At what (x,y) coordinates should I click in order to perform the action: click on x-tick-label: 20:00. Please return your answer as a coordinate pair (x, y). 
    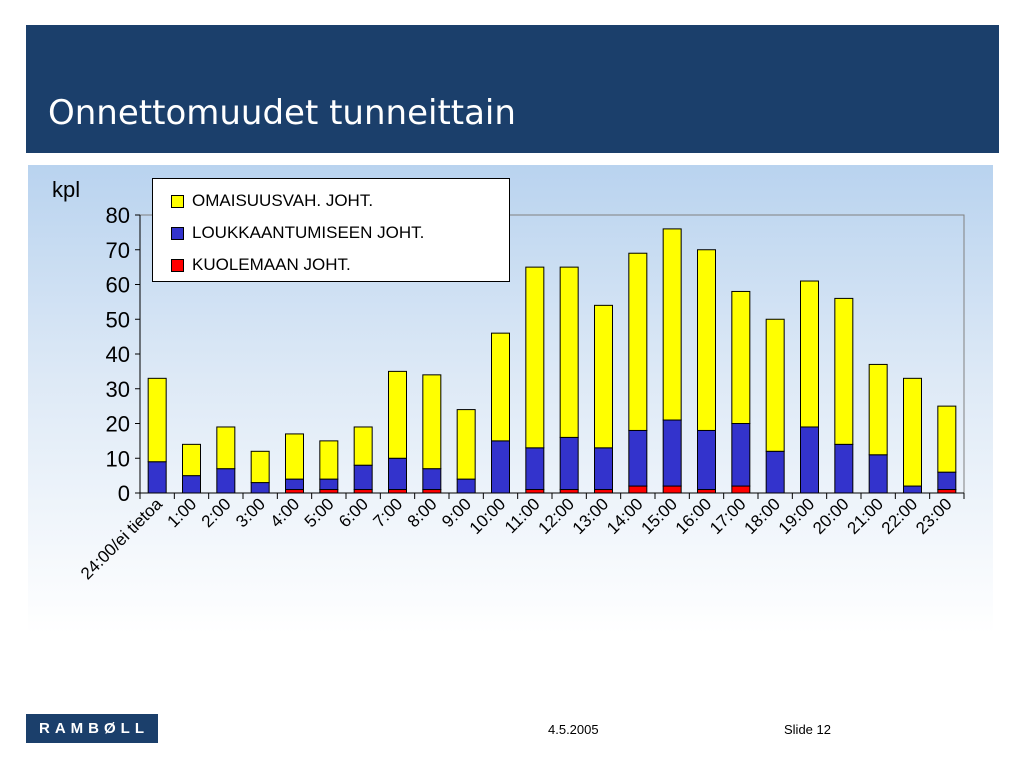
    Looking at the image, I should click on (831, 516).